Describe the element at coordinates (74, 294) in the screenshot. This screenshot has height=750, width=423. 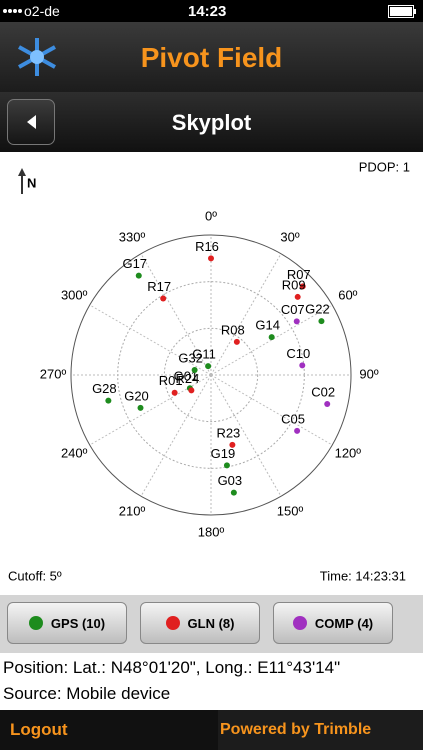
I see `azimuth-label: 300º` at that location.